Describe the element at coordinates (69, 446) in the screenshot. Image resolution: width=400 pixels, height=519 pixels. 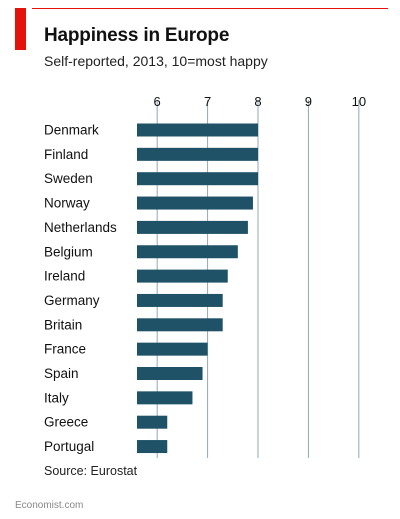
I see `category-label: Portugal` at that location.